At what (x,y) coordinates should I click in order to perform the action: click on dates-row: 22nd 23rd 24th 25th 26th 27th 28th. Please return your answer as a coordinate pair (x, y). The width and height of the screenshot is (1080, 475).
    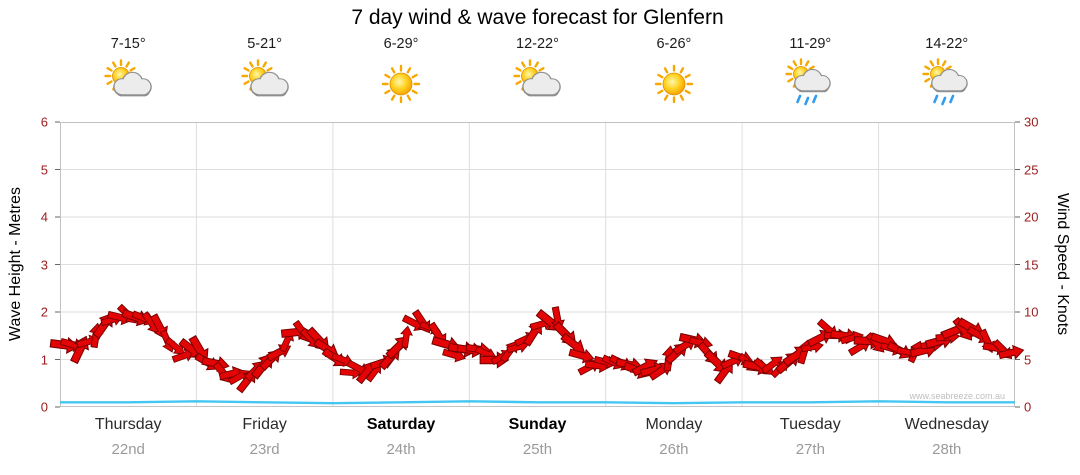
    Looking at the image, I should click on (537, 449).